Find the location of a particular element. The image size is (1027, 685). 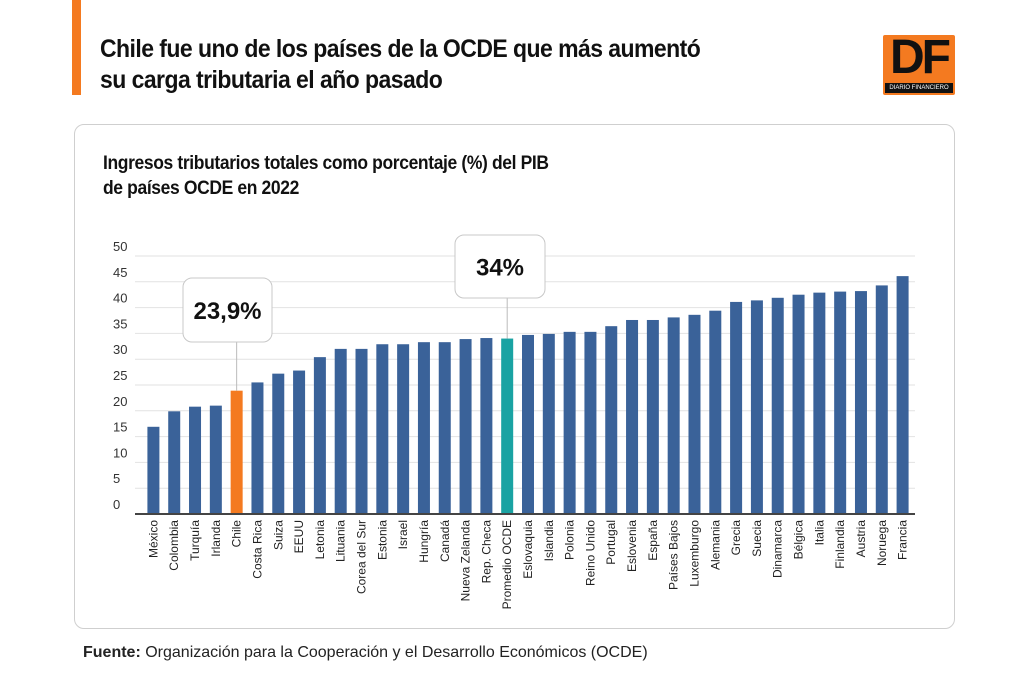

x-tick-label: Promedio OCDE is located at coordinates (507, 564).